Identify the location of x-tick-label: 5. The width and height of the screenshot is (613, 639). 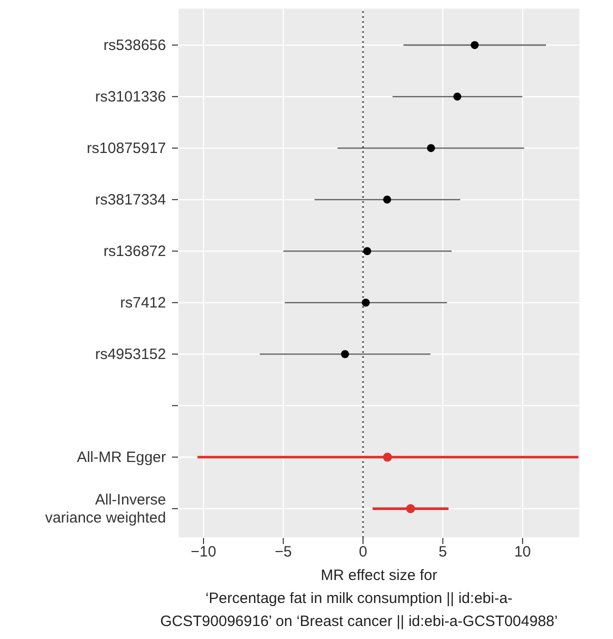
(442, 552).